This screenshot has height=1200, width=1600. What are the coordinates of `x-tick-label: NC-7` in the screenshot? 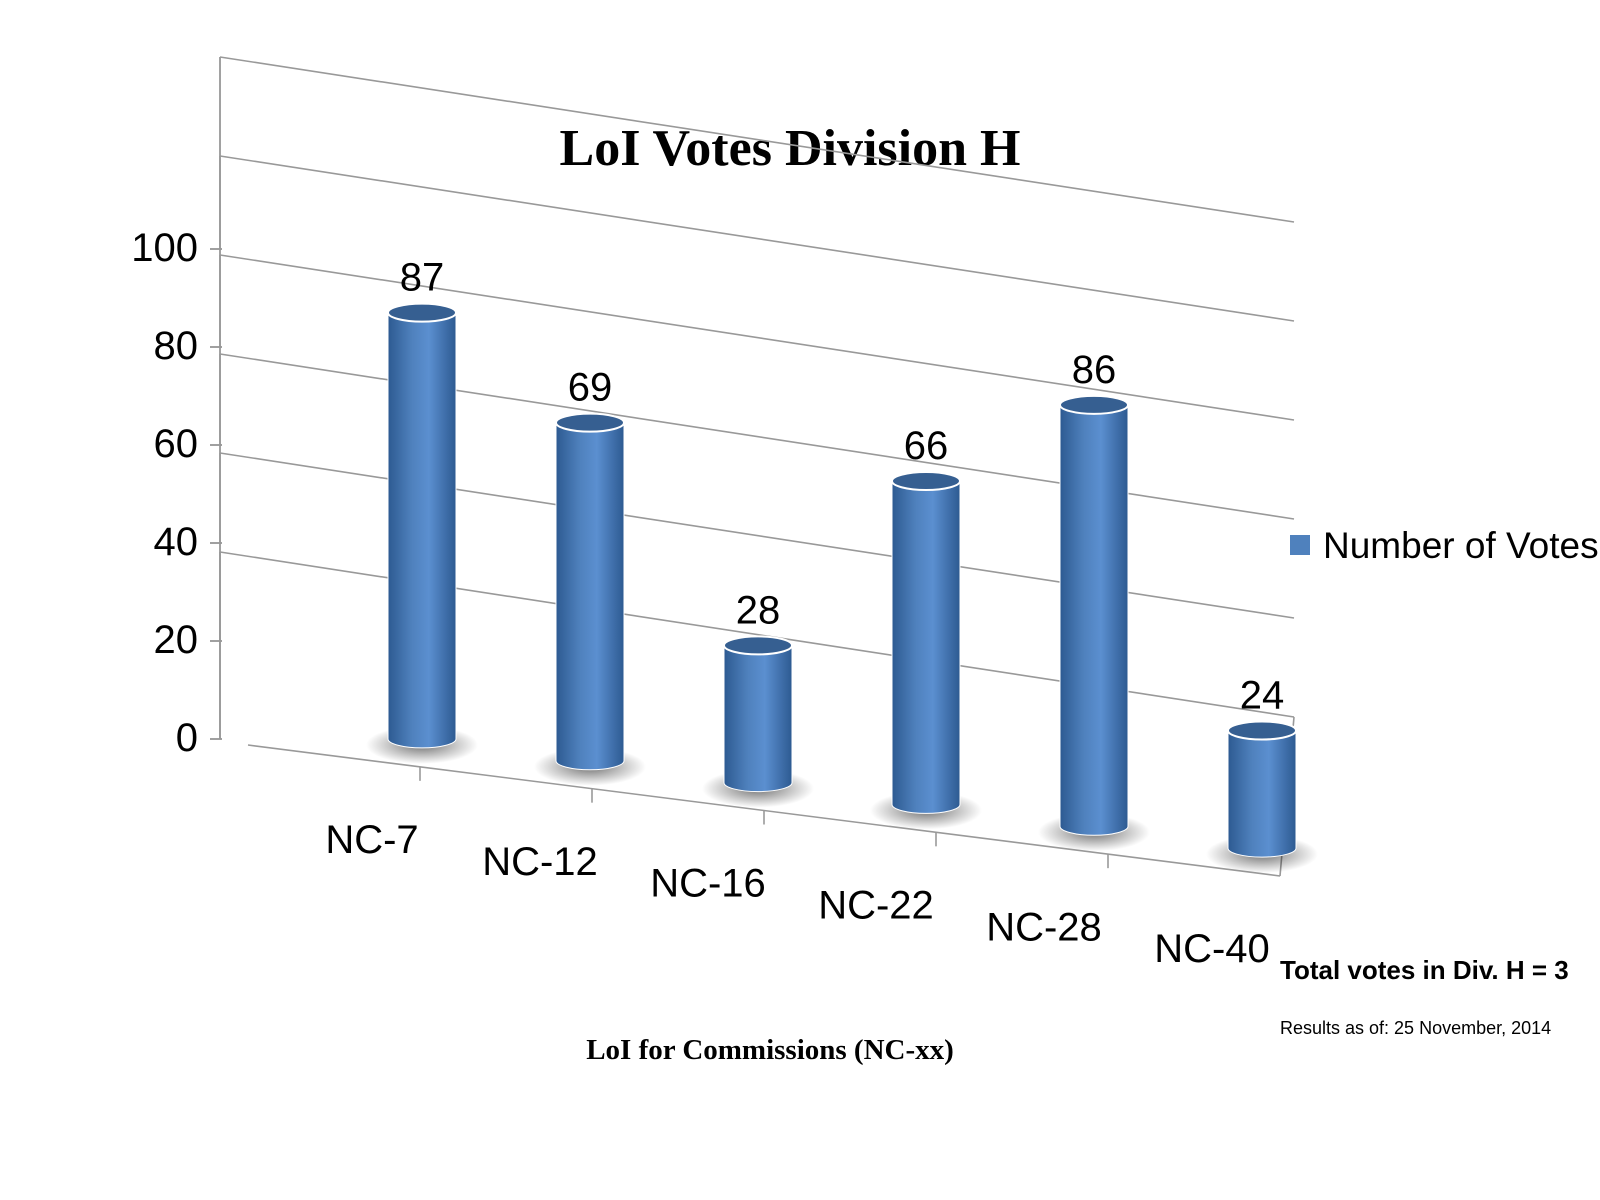 It's located at (371, 840).